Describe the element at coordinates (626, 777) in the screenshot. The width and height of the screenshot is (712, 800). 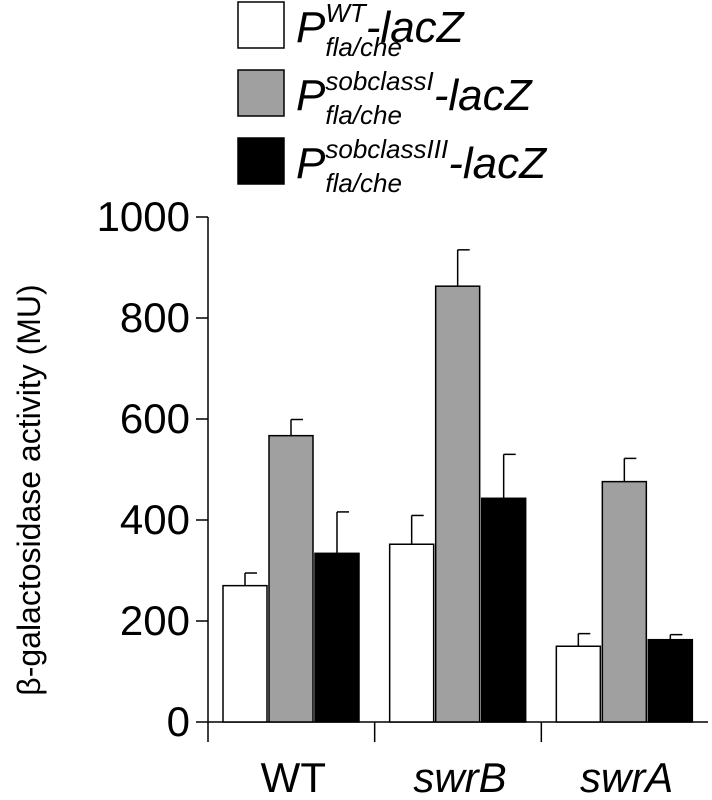
I see `x-tick-label: swrA` at that location.